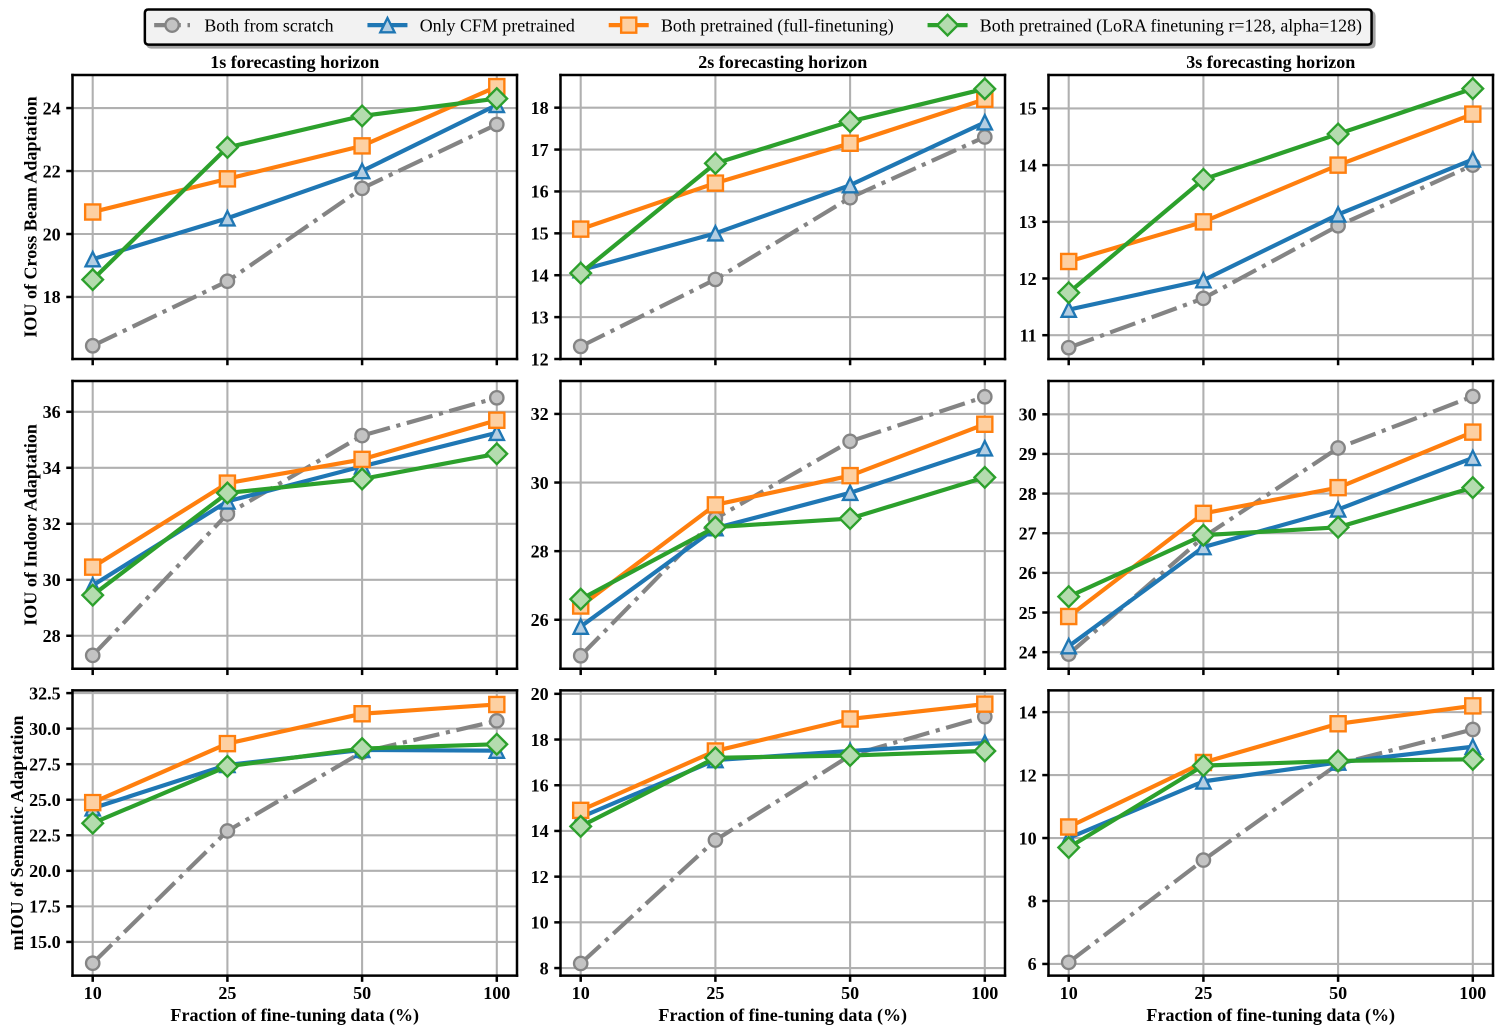  I want to click on svg-text: 36, so click(52, 412).